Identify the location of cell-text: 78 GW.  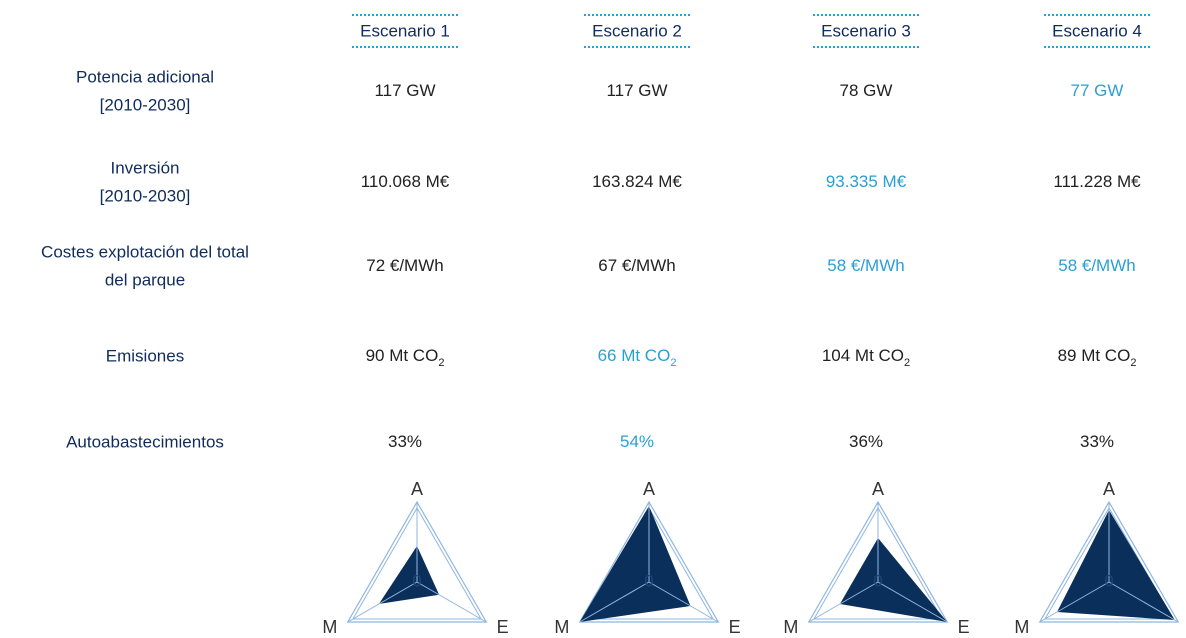
(866, 90).